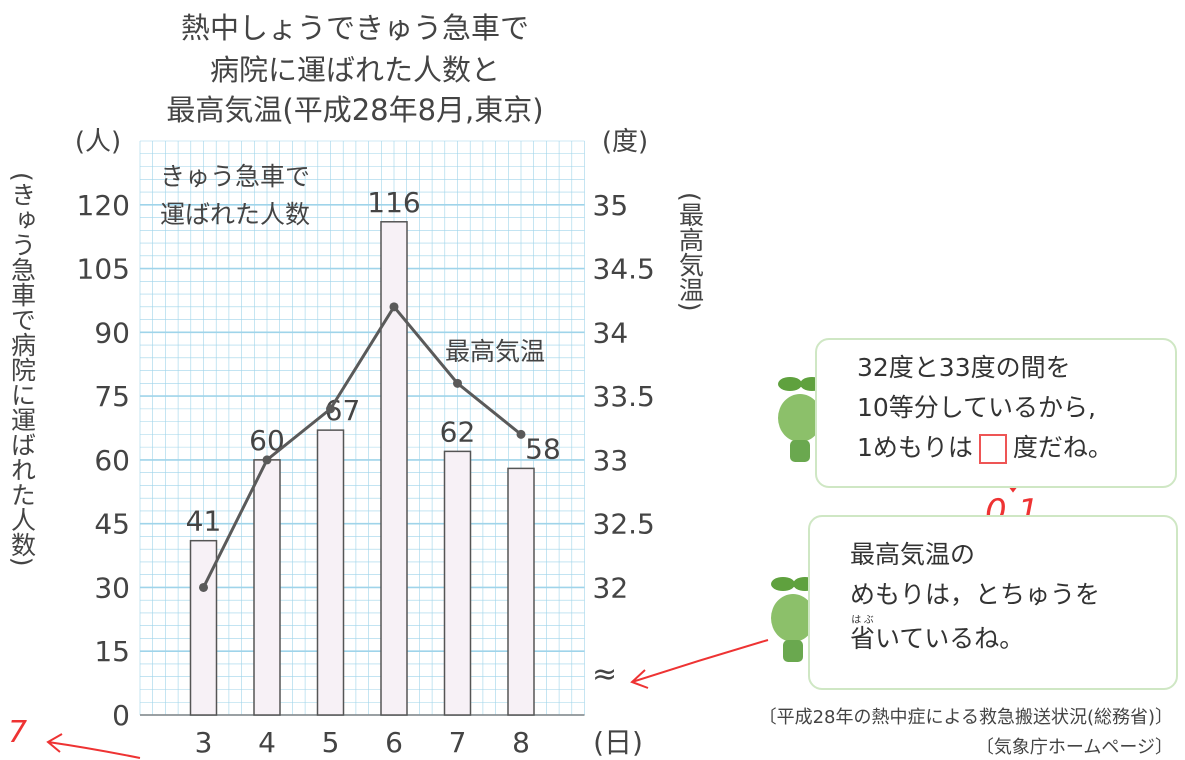 Image resolution: width=1185 pixels, height=760 pixels. What do you see at coordinates (235, 195) in the screenshot?
I see `bar-series-name: きゅう急車で運ばれた人数` at bounding box center [235, 195].